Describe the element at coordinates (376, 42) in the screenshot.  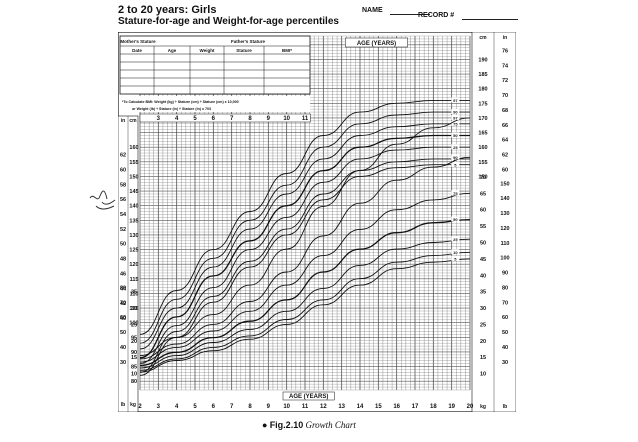
I see `age-label-top-box` at that location.